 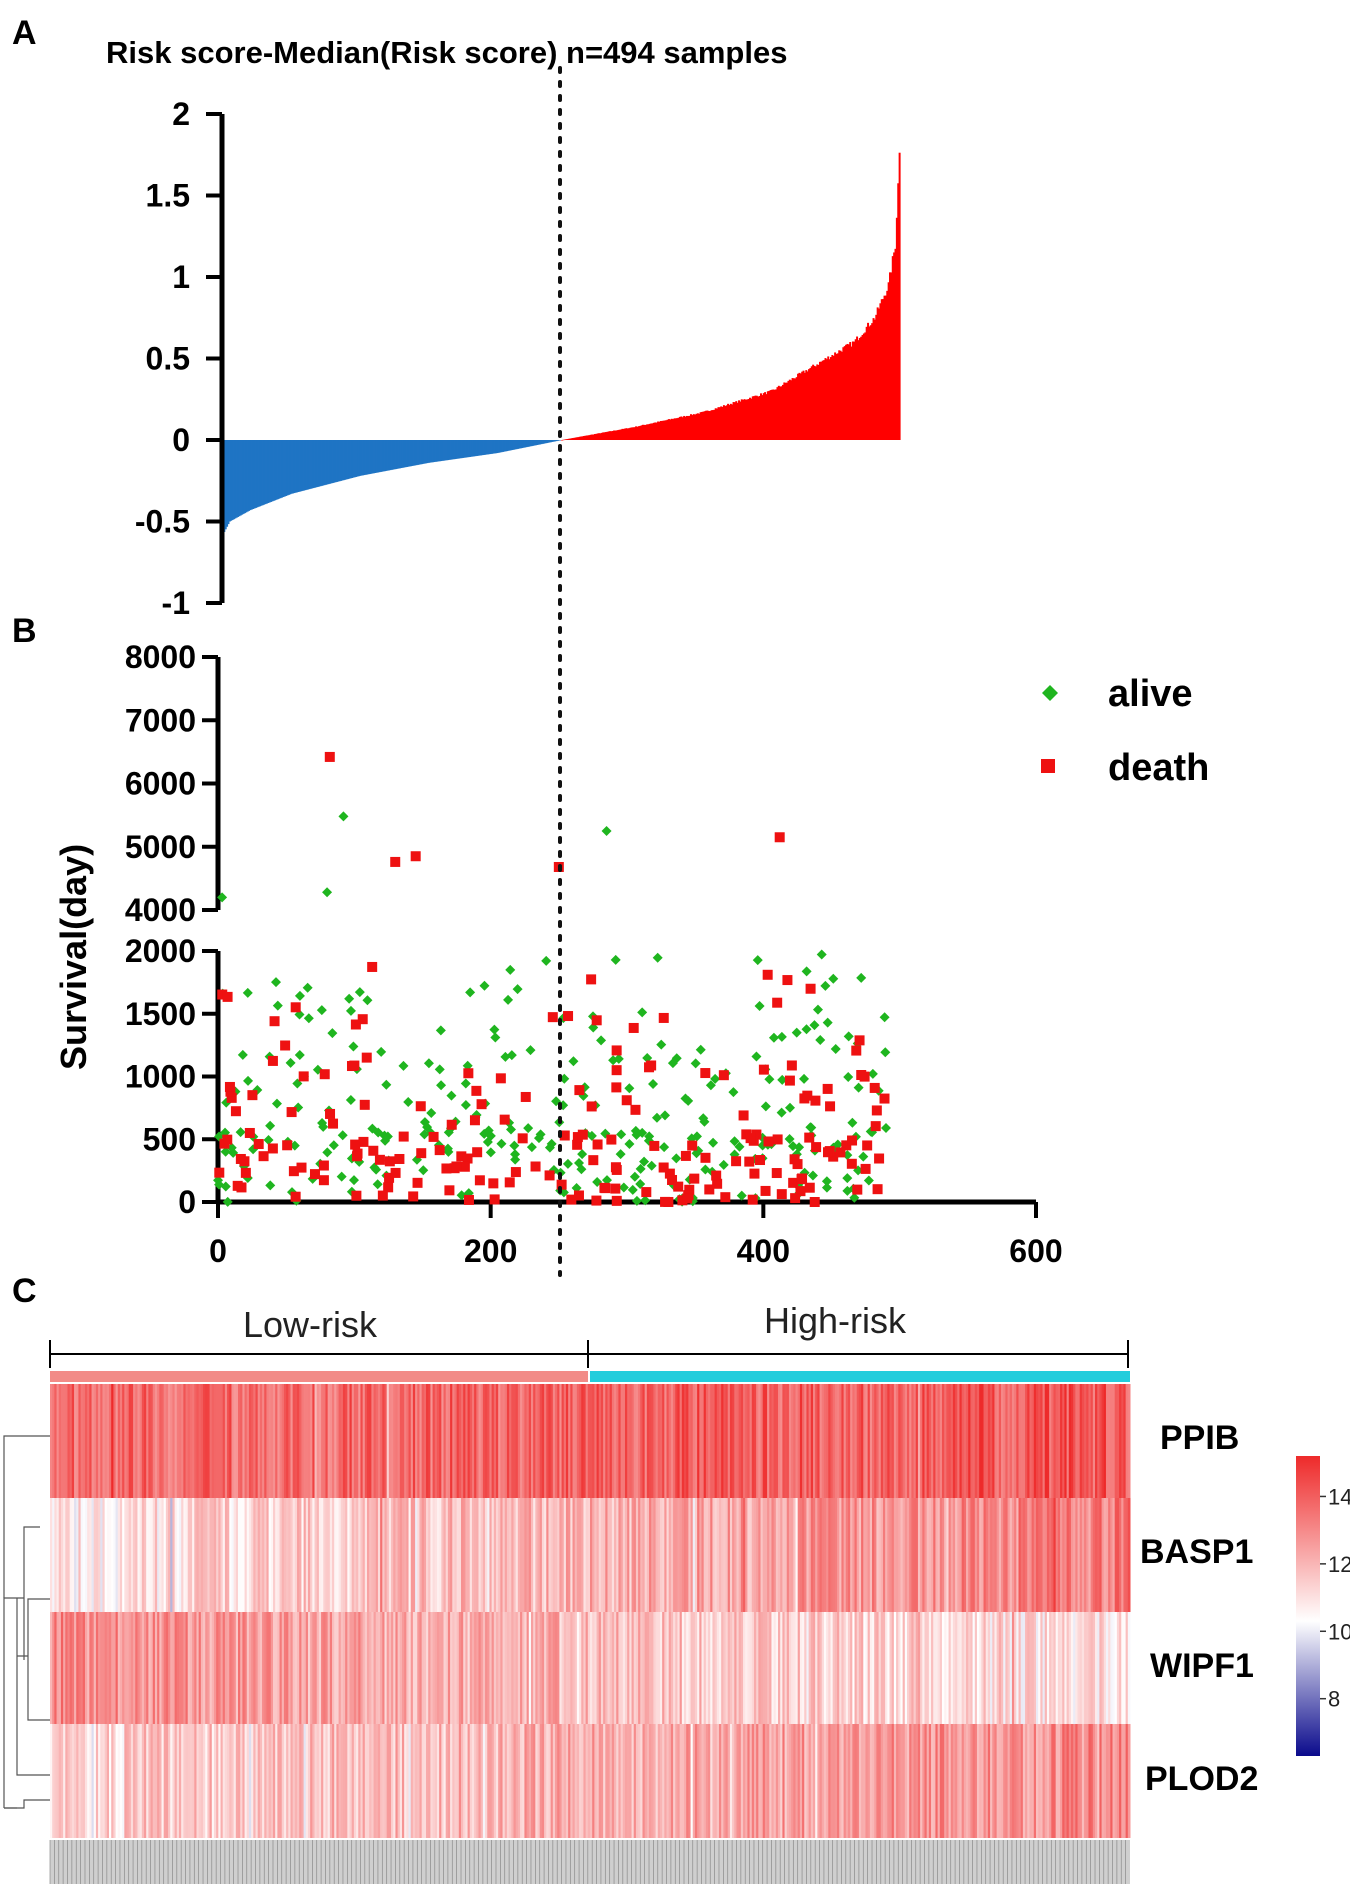 What do you see at coordinates (181, 277) in the screenshot?
I see `y-tick-label: 1` at bounding box center [181, 277].